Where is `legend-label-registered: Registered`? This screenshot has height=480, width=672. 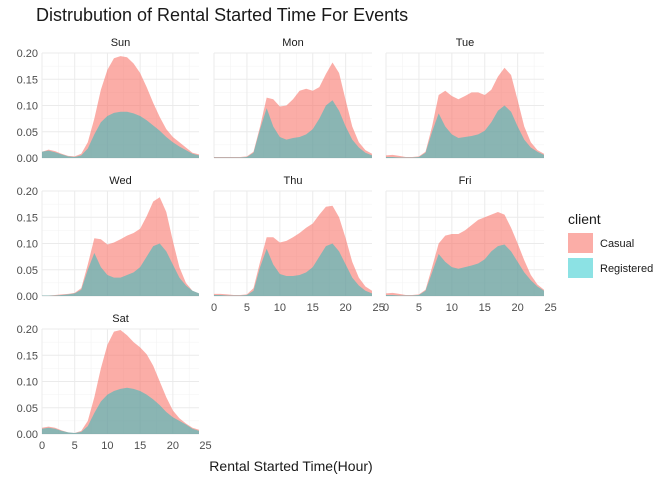
legend-label-registered: Registered is located at coordinates (626, 269).